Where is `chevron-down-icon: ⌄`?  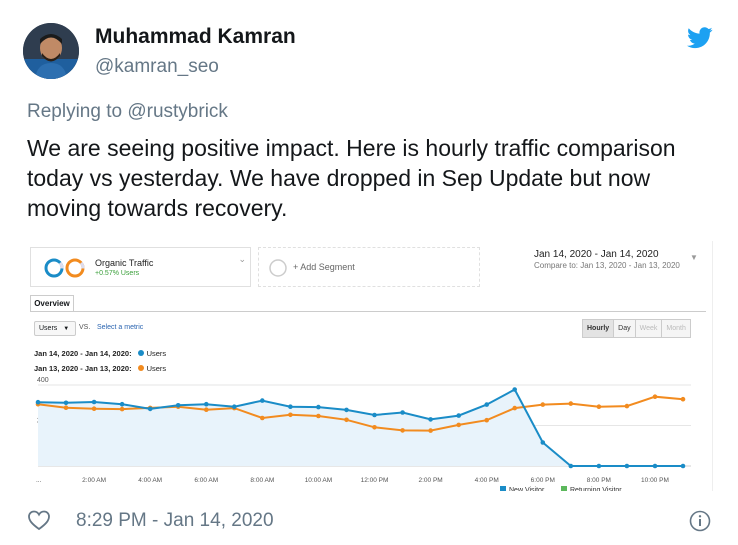
chevron-down-icon: ⌄ is located at coordinates (242, 259).